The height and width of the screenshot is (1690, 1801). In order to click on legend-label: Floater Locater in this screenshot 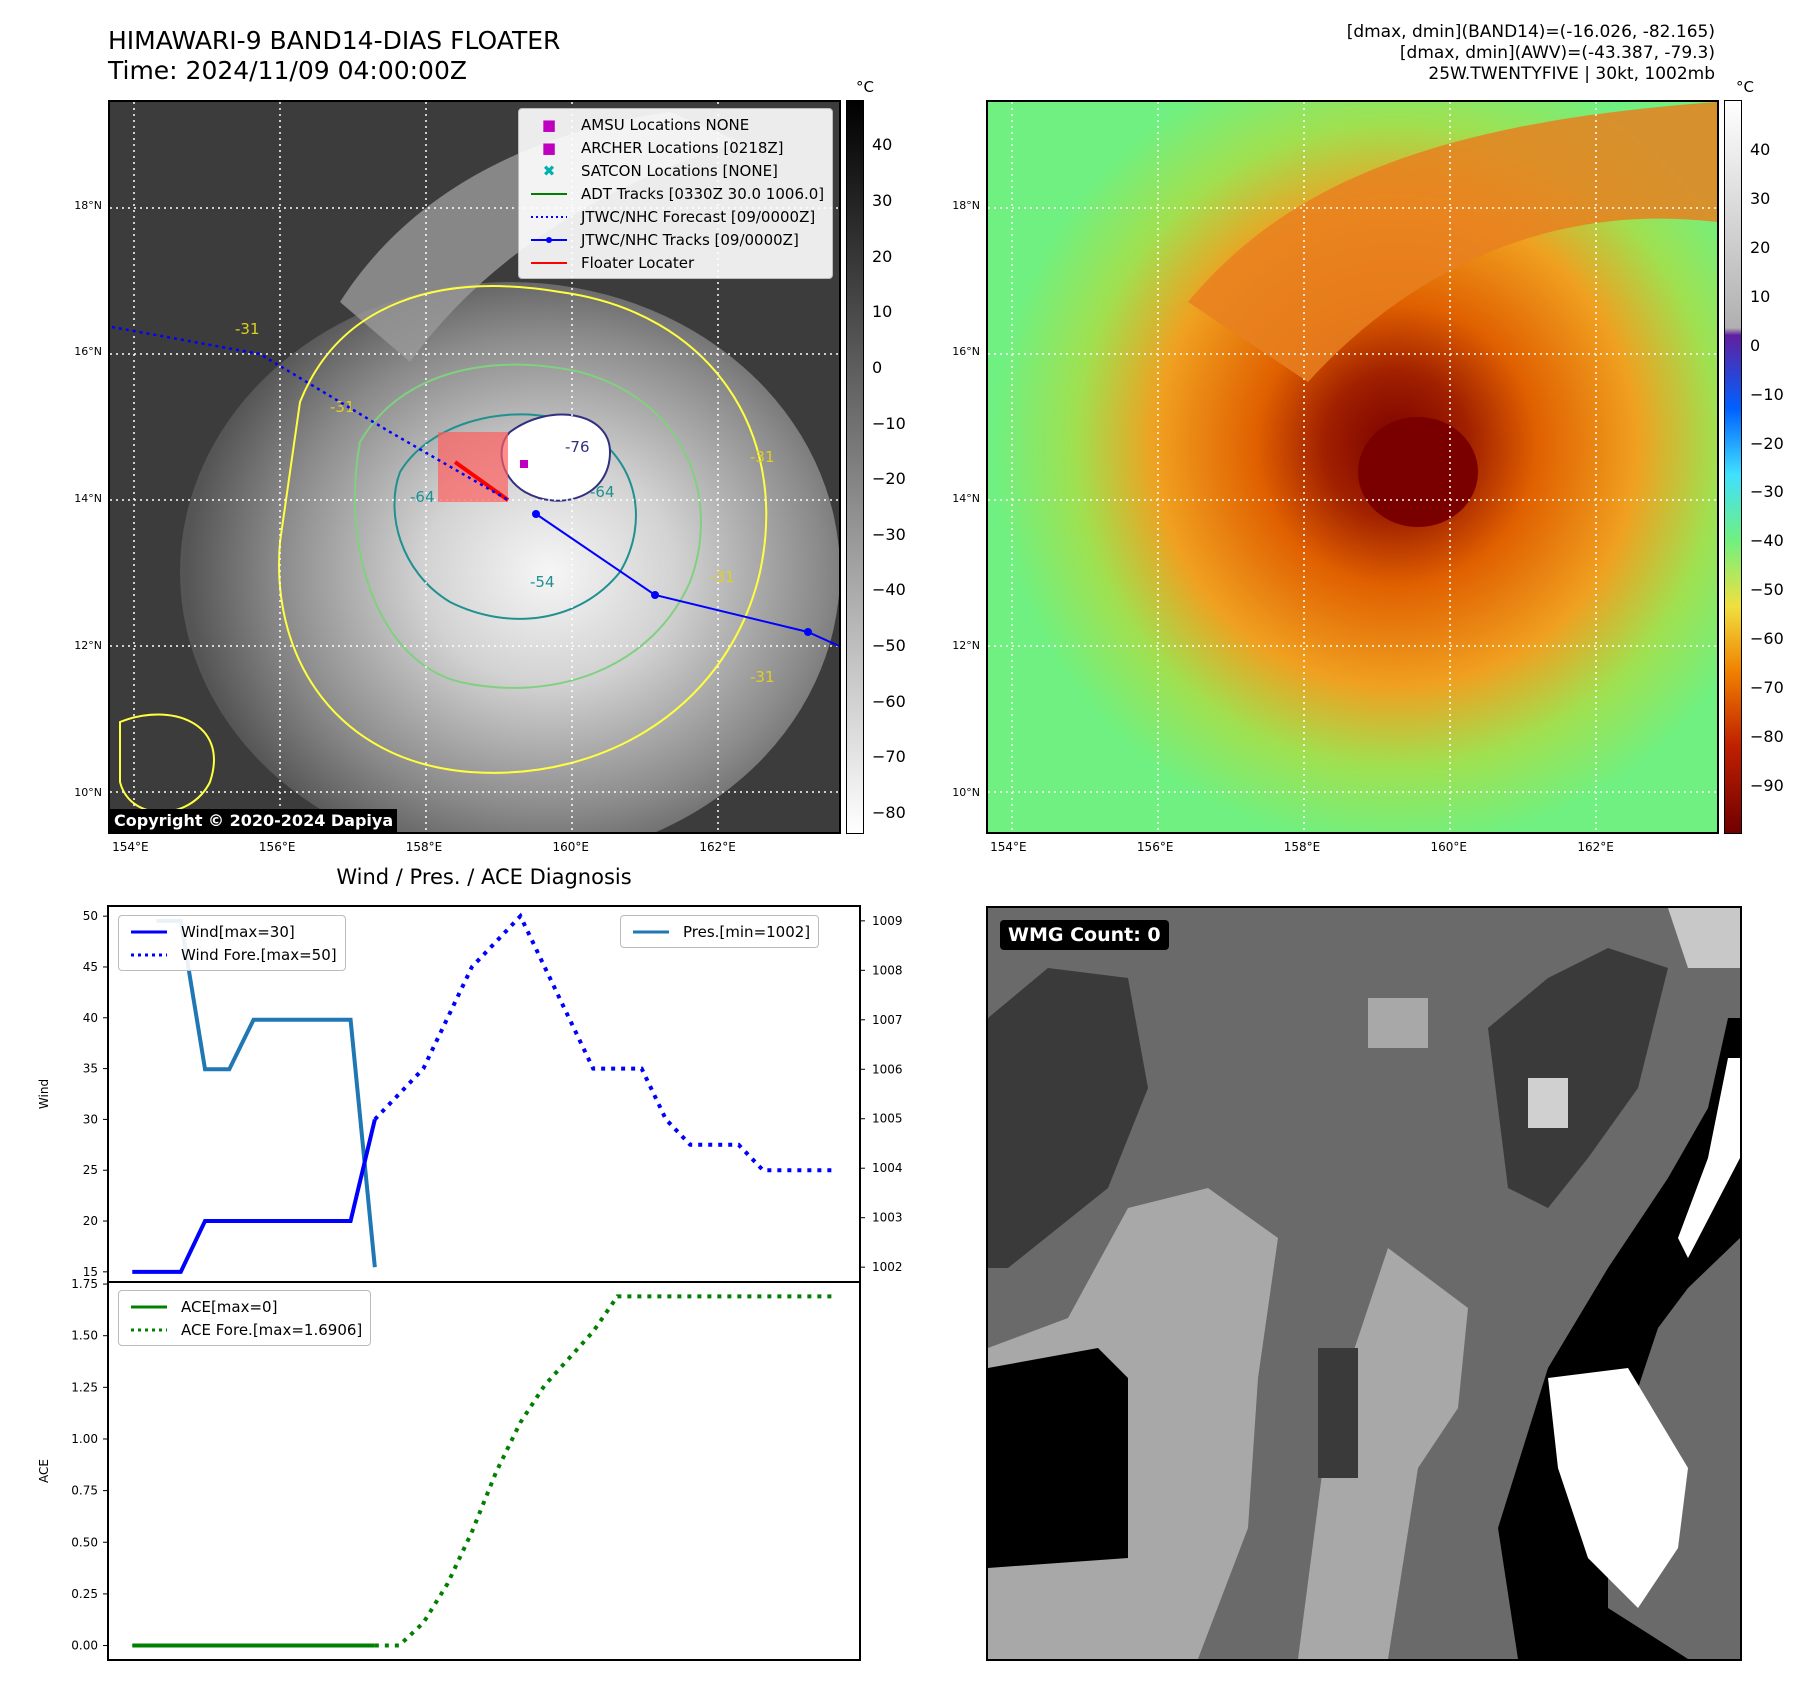, I will do `click(638, 262)`.